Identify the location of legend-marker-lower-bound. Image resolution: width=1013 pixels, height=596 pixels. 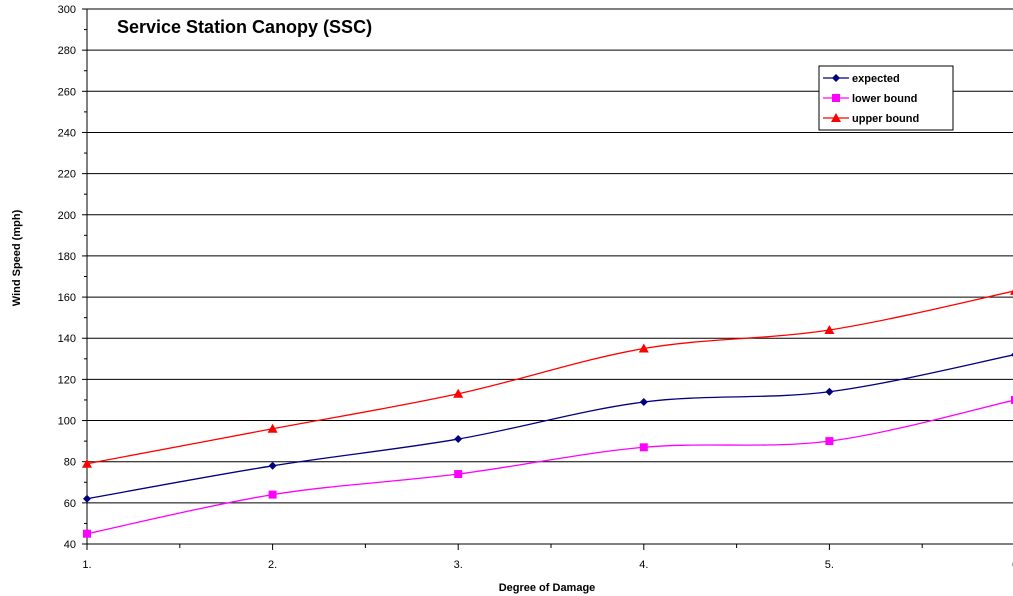
(836, 98).